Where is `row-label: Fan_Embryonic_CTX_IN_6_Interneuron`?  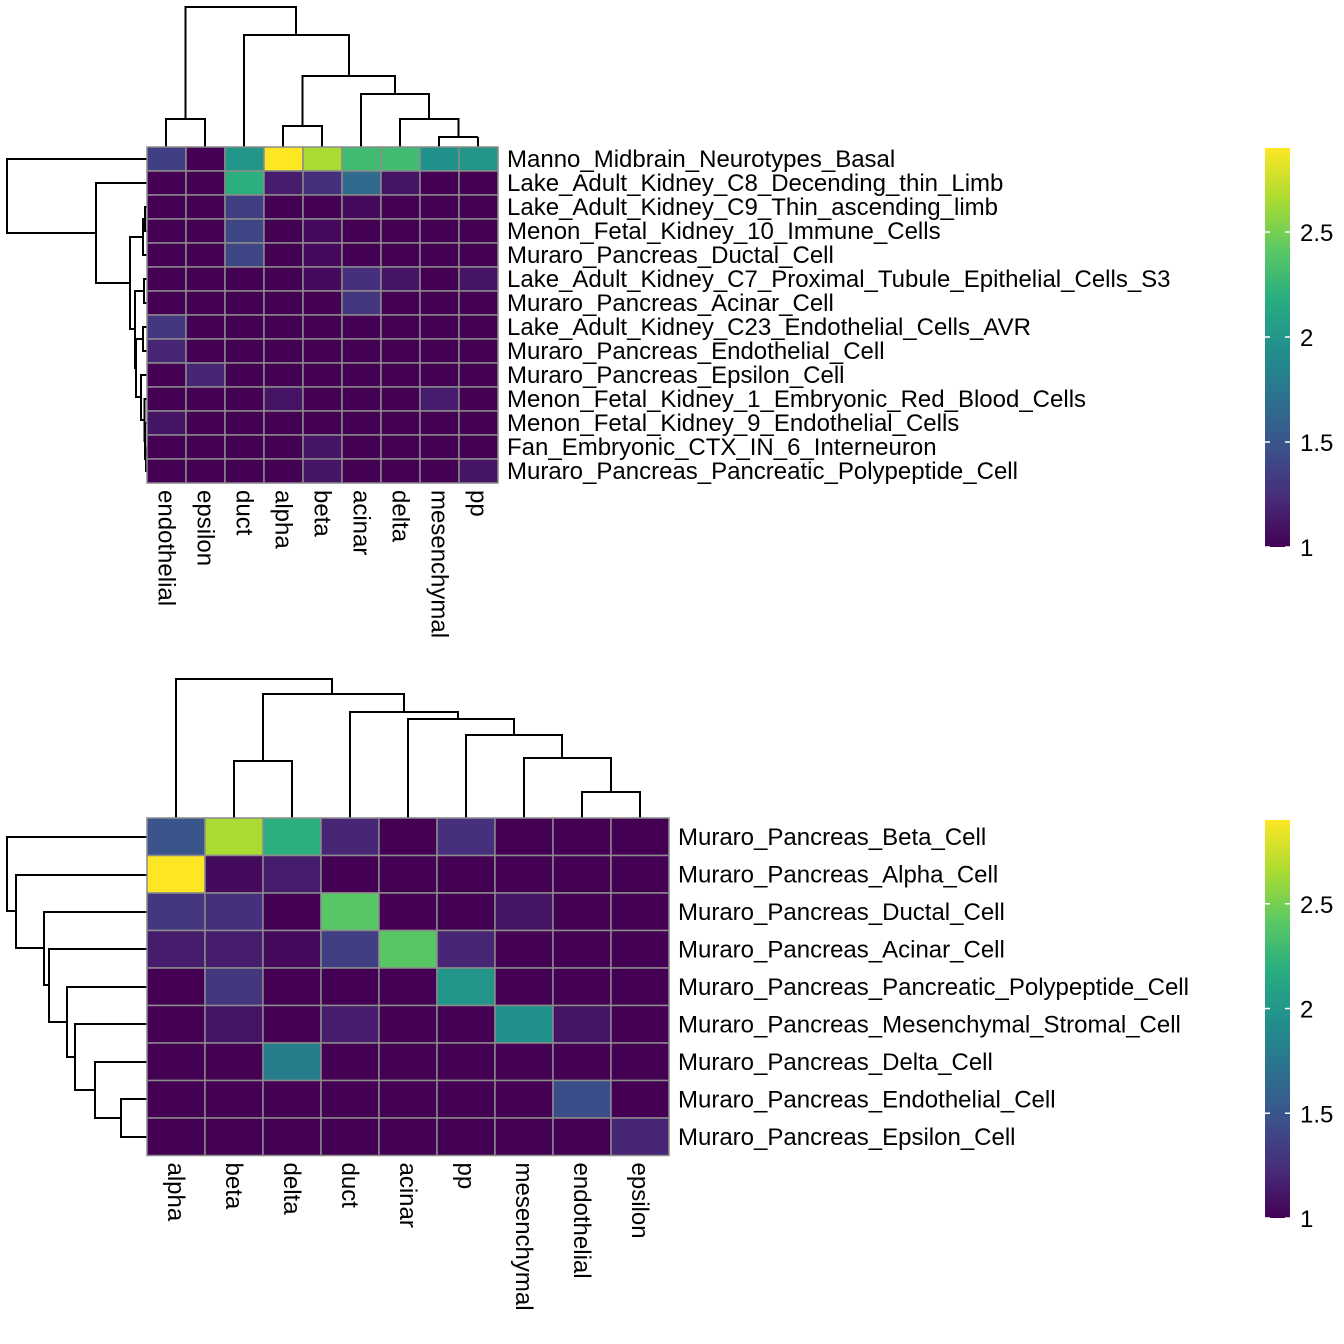 row-label: Fan_Embryonic_CTX_IN_6_Interneuron is located at coordinates (722, 447).